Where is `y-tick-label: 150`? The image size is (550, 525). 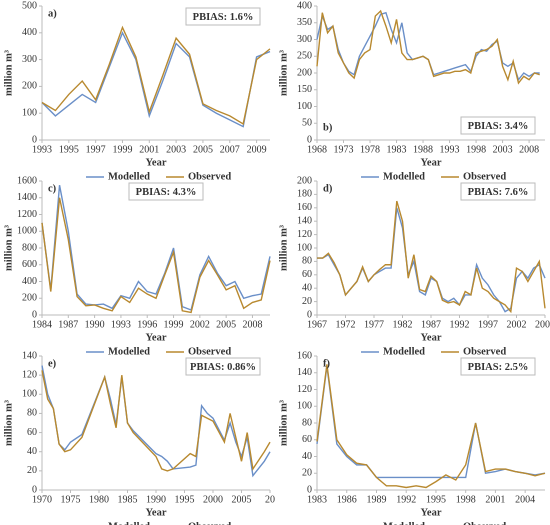 y-tick-label: 150 is located at coordinates (304, 89).